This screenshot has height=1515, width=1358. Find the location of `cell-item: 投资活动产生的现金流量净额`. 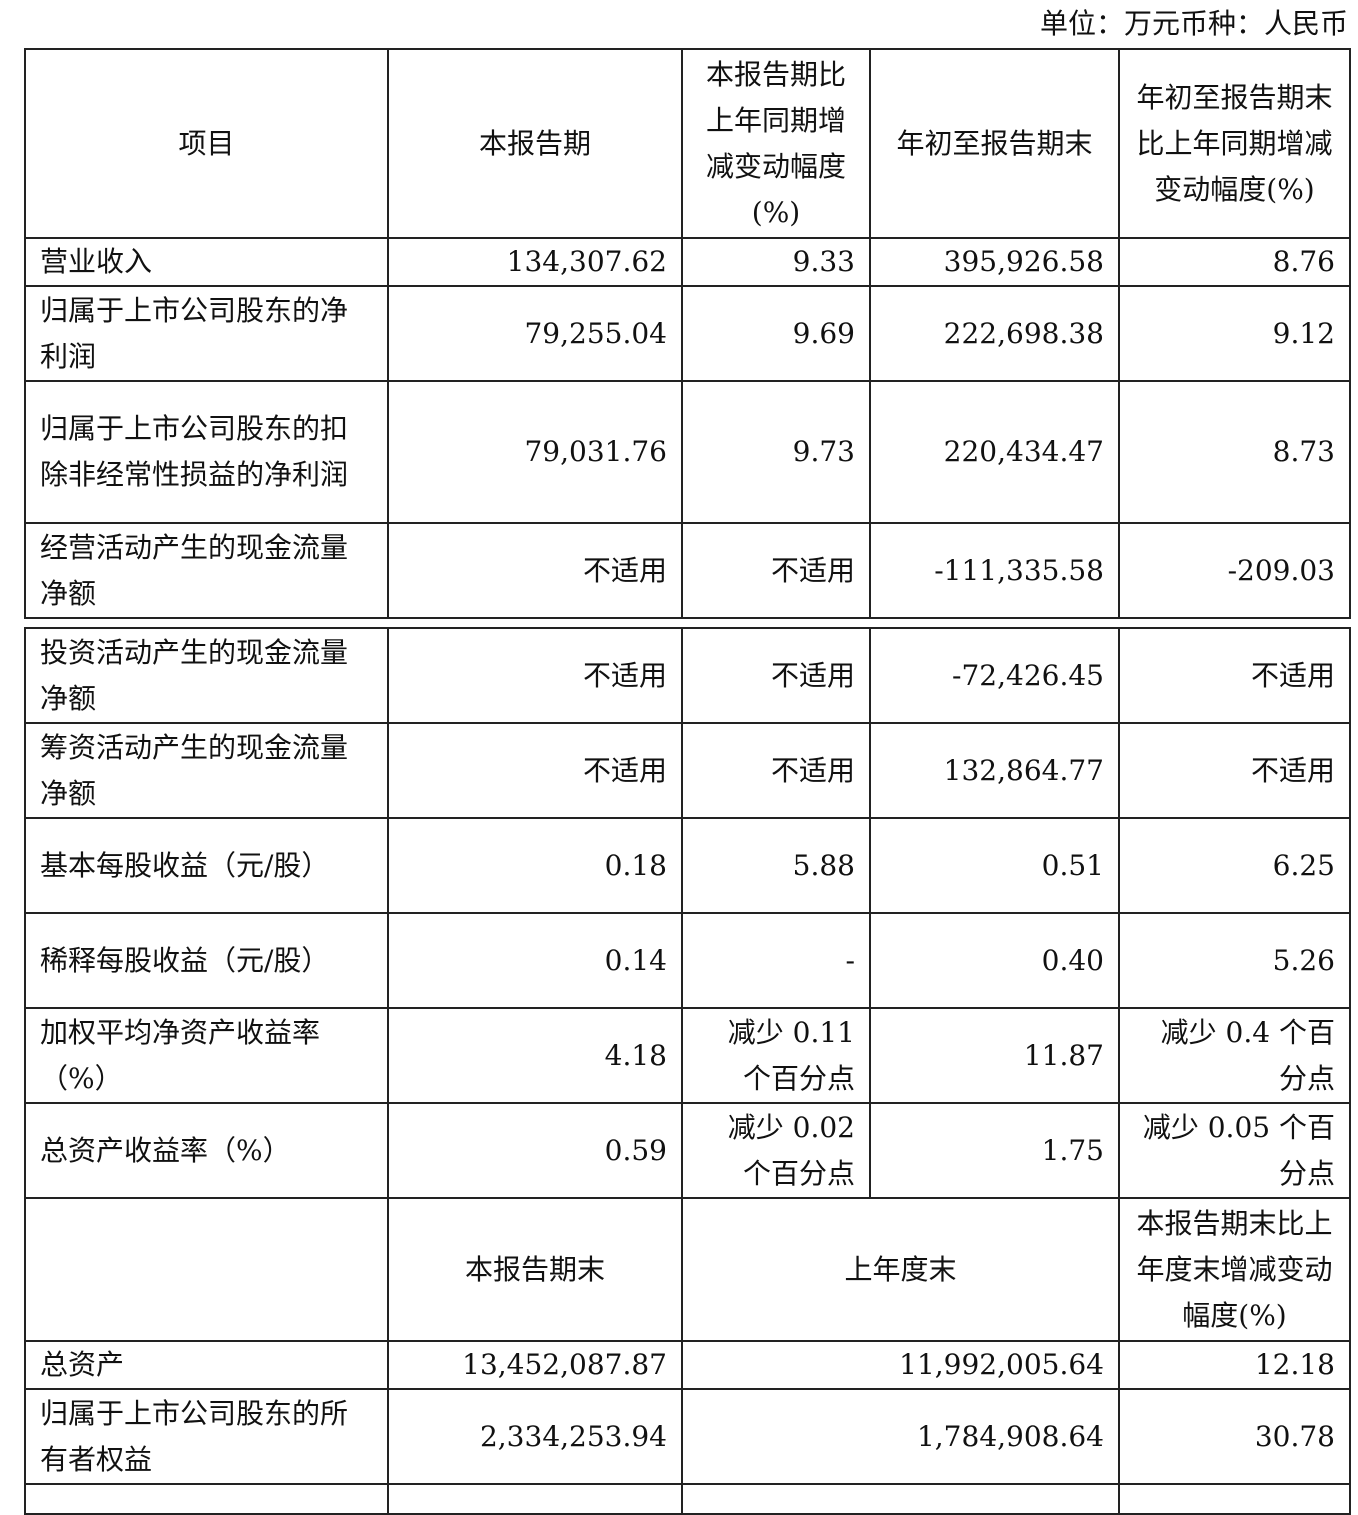

cell-item: 投资活动产生的现金流量净额 is located at coordinates (206, 675).